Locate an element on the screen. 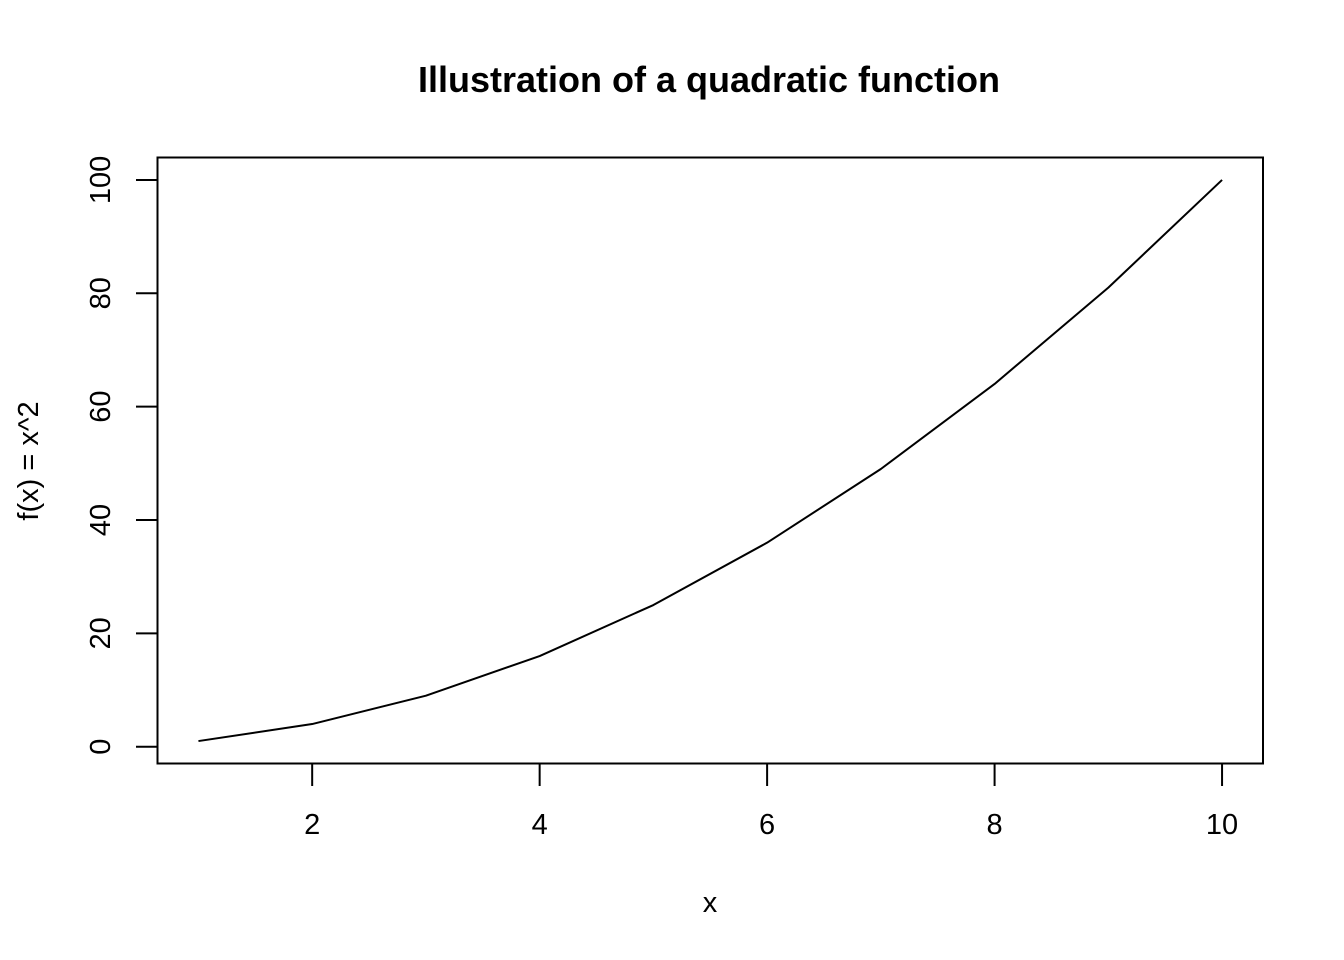 The width and height of the screenshot is (1344, 960). y-tick-label: 40 is located at coordinates (101, 520).